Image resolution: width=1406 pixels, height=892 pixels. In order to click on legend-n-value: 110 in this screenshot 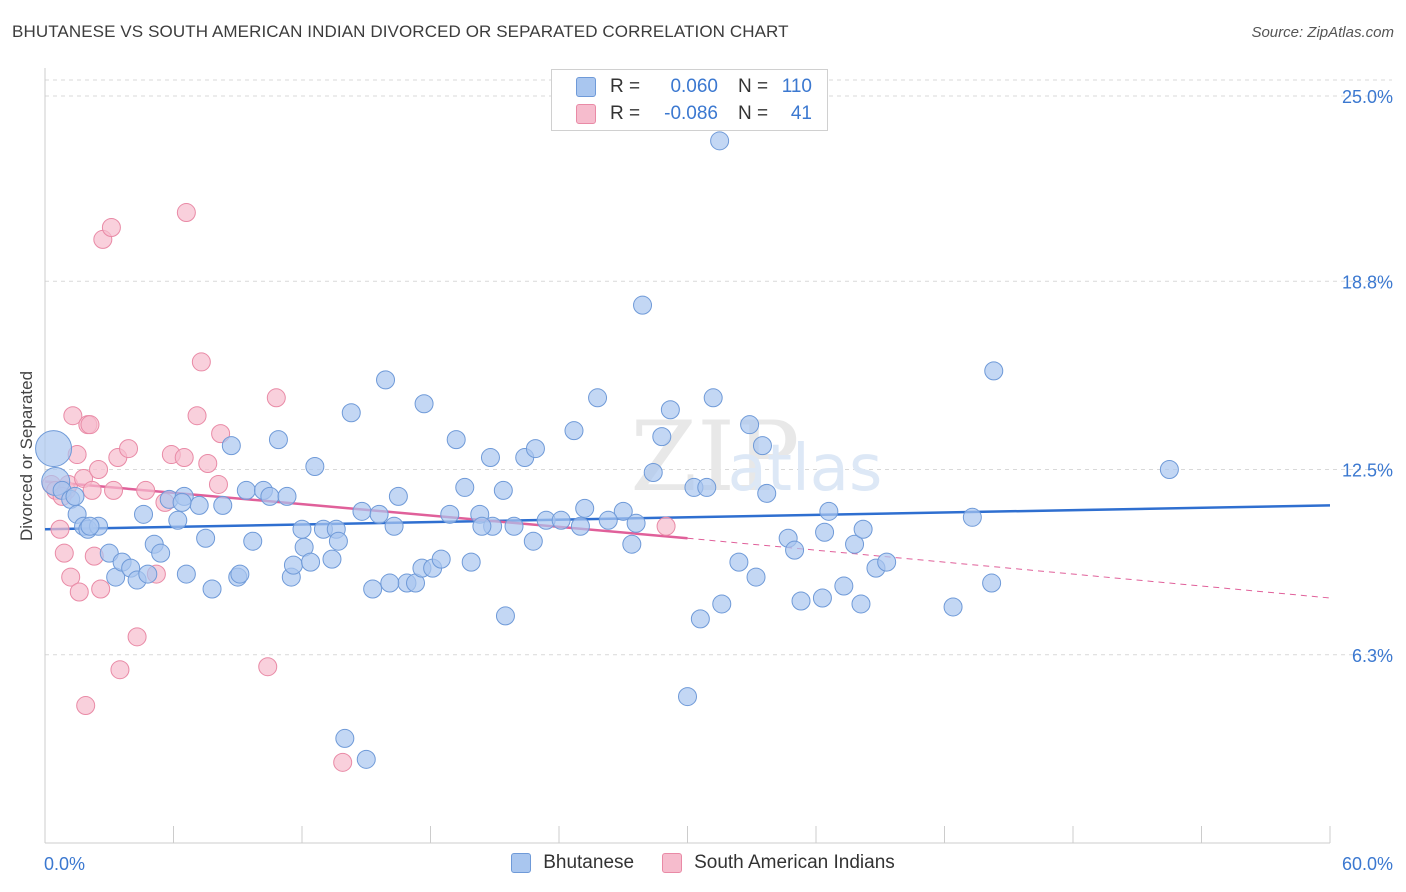, I will do `click(796, 86)`.